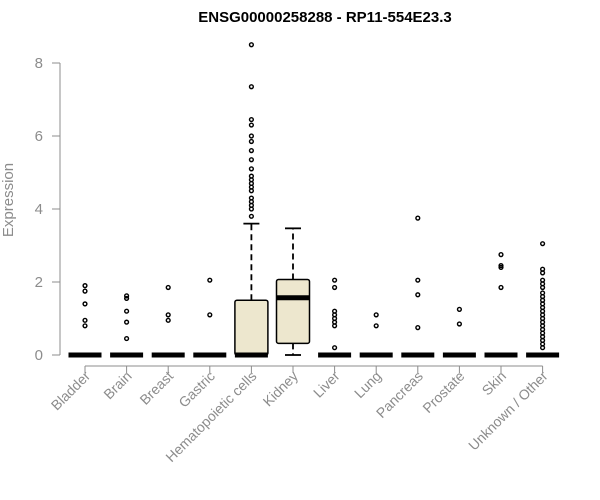 The width and height of the screenshot is (600, 500). I want to click on y-axis-label: Expression, so click(8, 200).